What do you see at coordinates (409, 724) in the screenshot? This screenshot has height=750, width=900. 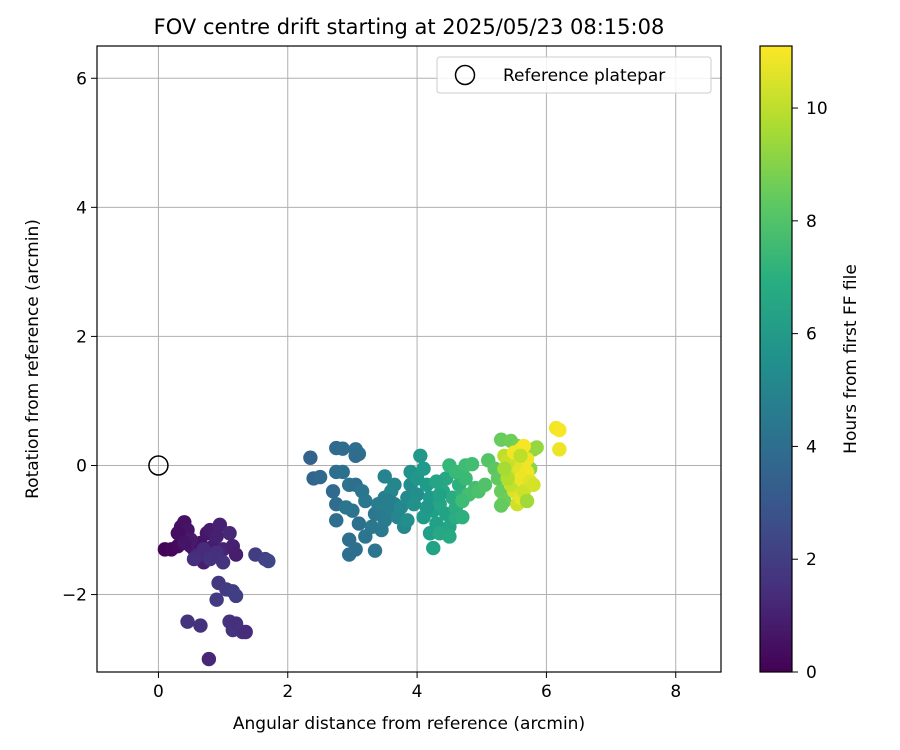 I see `x-axis-label: Angular distance from reference (arcmin)` at bounding box center [409, 724].